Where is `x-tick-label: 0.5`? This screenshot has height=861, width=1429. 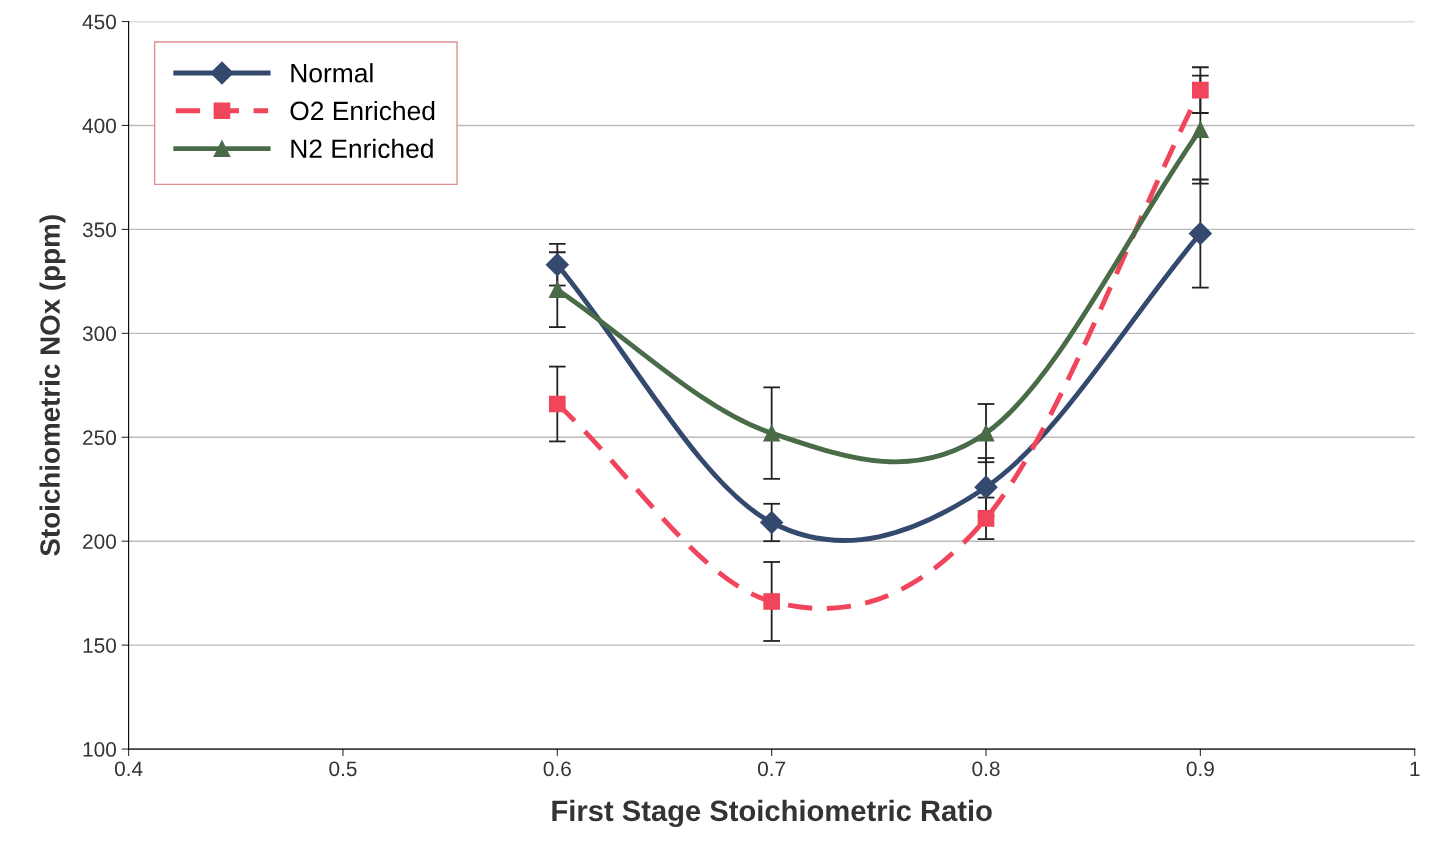
x-tick-label: 0.5 is located at coordinates (343, 769).